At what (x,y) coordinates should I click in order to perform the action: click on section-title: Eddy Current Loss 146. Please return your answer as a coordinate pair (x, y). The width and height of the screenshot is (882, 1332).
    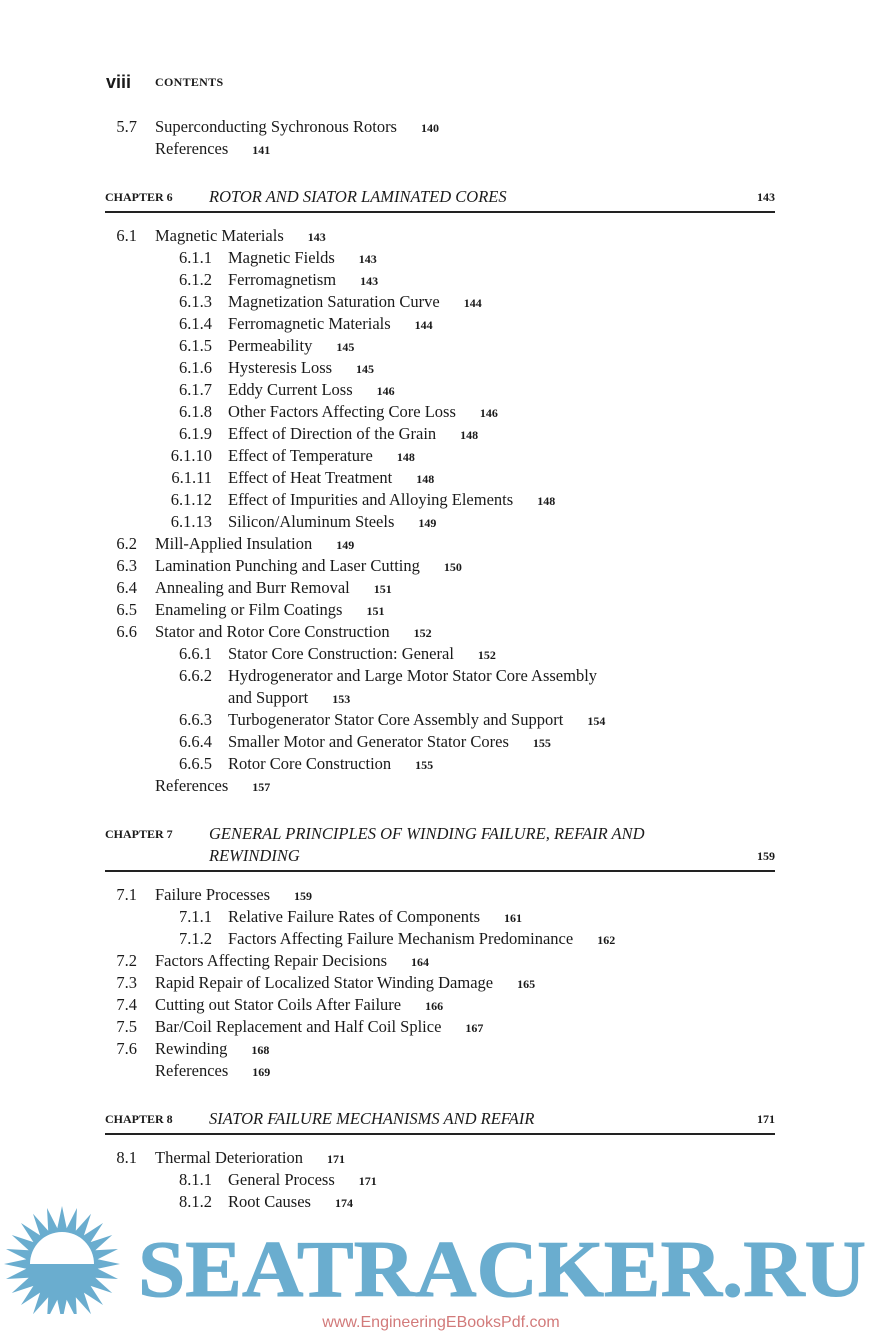
    Looking at the image, I should click on (311, 389).